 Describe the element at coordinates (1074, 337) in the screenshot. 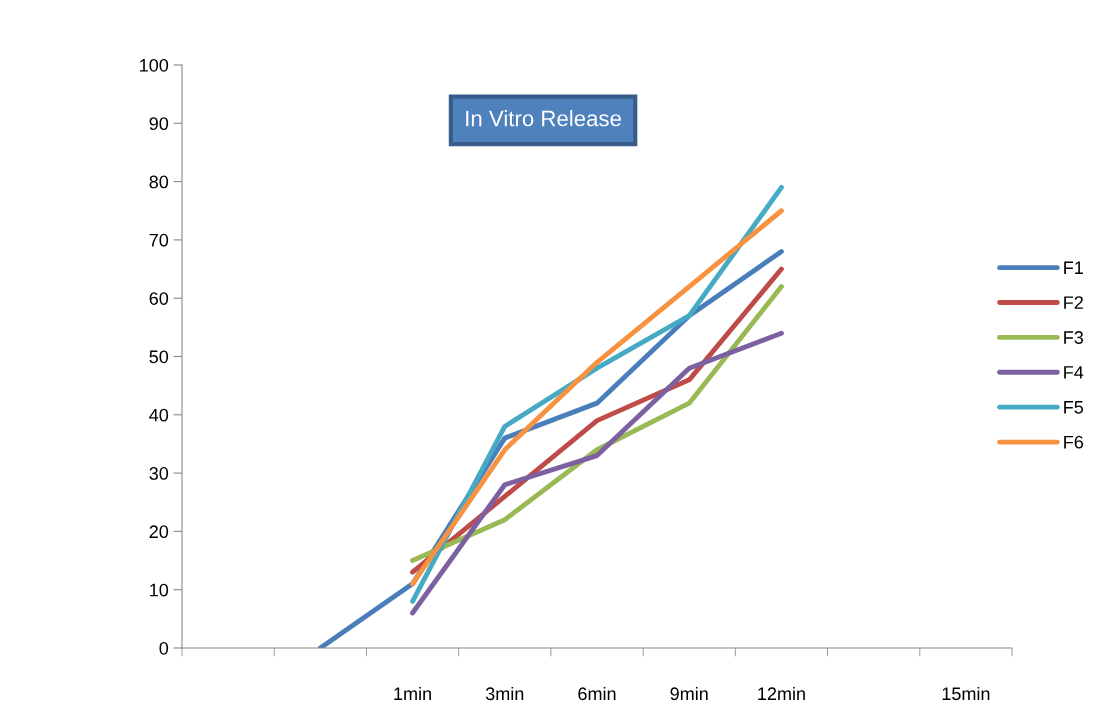

I see `legend-label: F3` at that location.